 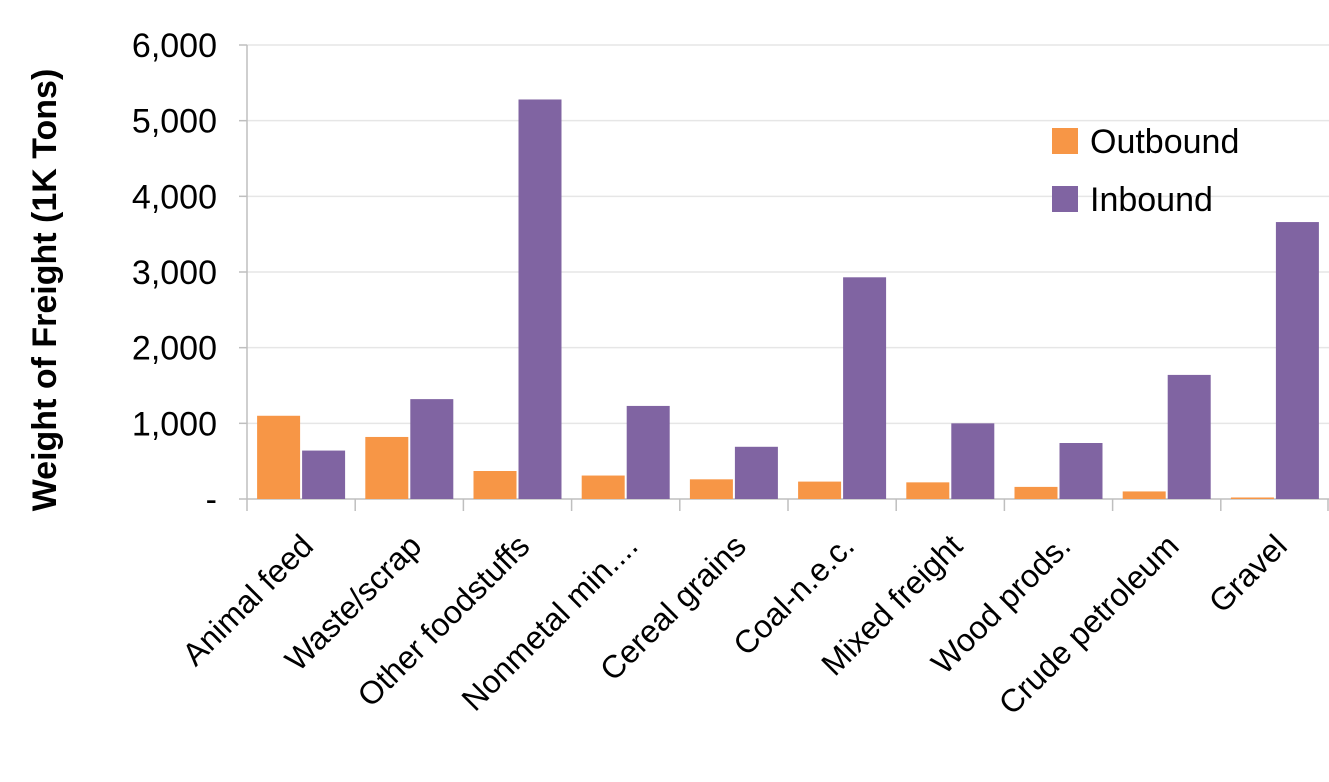 I want to click on y-axis-title: Weight of Freight (1K Tons), so click(x=45, y=290).